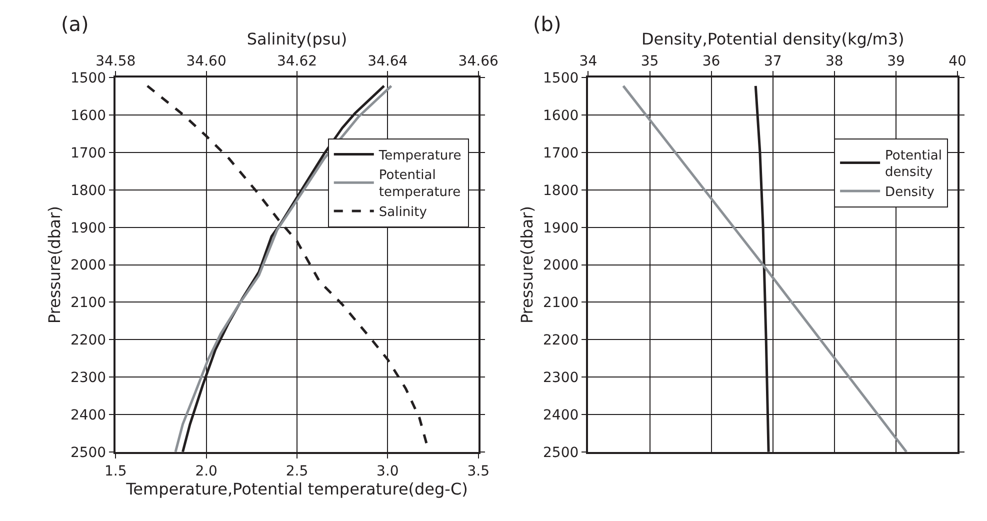 The image size is (987, 521). I want to click on x-tick-label: 40, so click(957, 61).